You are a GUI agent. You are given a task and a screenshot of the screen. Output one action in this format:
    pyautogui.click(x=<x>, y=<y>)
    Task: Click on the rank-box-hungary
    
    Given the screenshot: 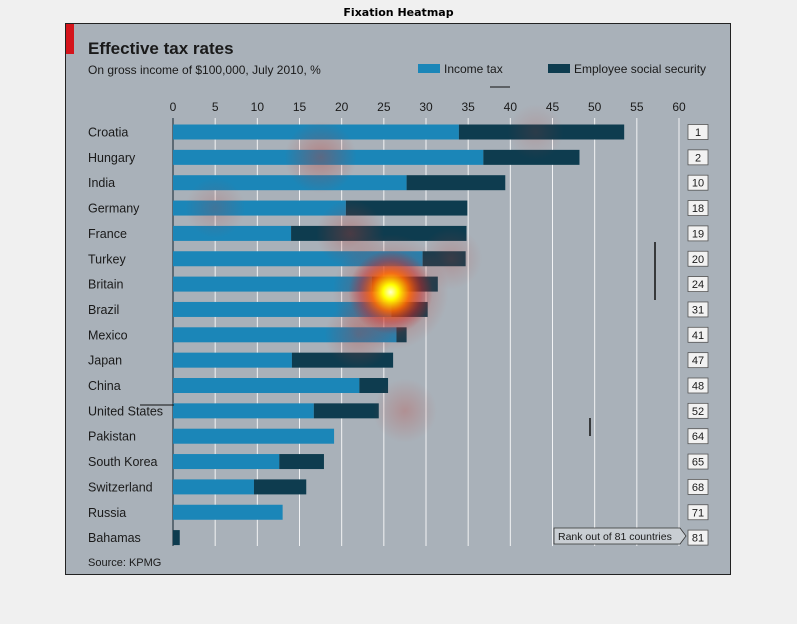 What is the action you would take?
    pyautogui.click(x=698, y=157)
    